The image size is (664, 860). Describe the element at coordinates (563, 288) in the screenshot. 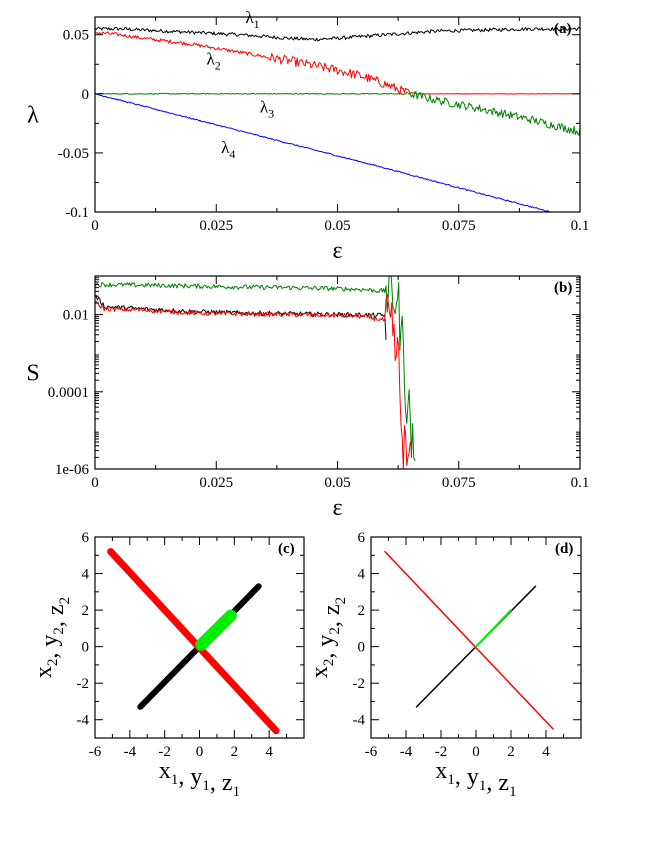

I see `panel-tag: (b)` at that location.